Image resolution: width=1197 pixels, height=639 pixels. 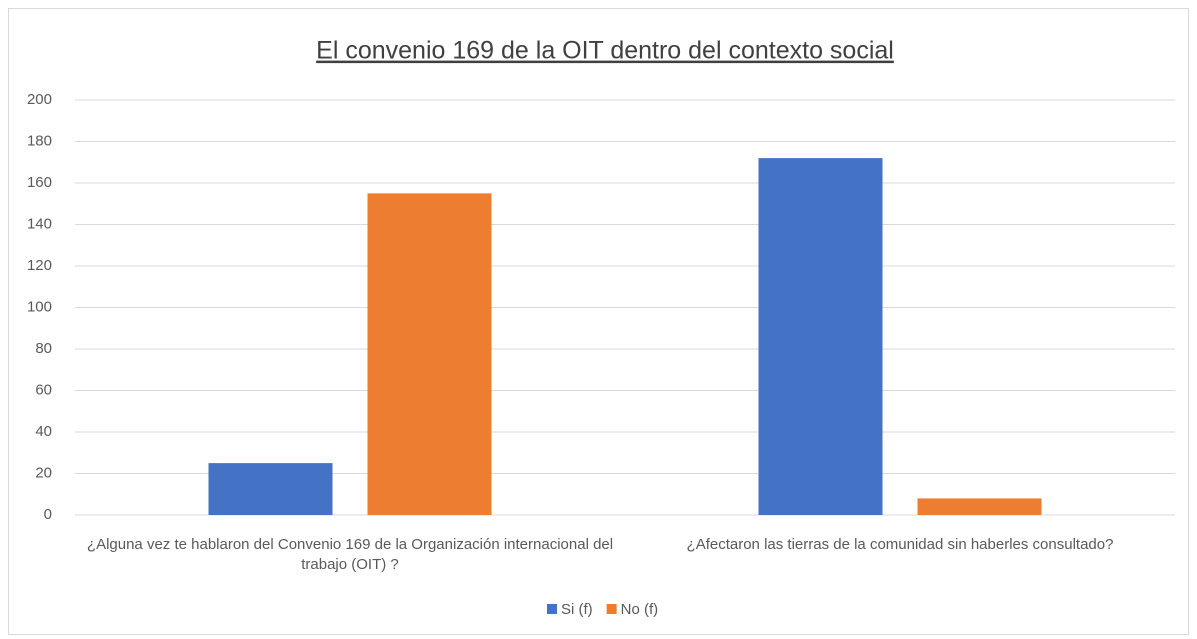 I want to click on y-tick-label: 20, so click(x=43, y=472).